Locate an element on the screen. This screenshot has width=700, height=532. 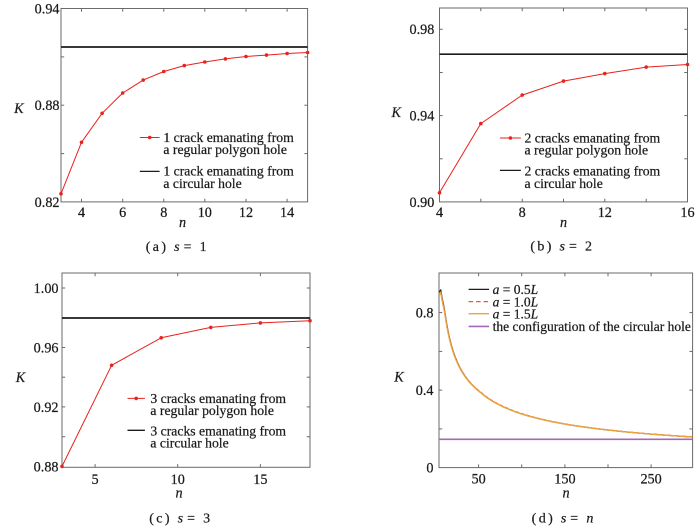
svg-text: 250 is located at coordinates (650, 480).